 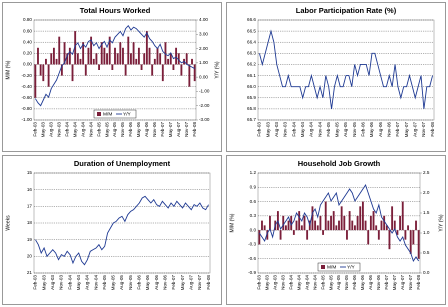 I want to click on y2-tick-label: 2.5, so click(x=426, y=172).